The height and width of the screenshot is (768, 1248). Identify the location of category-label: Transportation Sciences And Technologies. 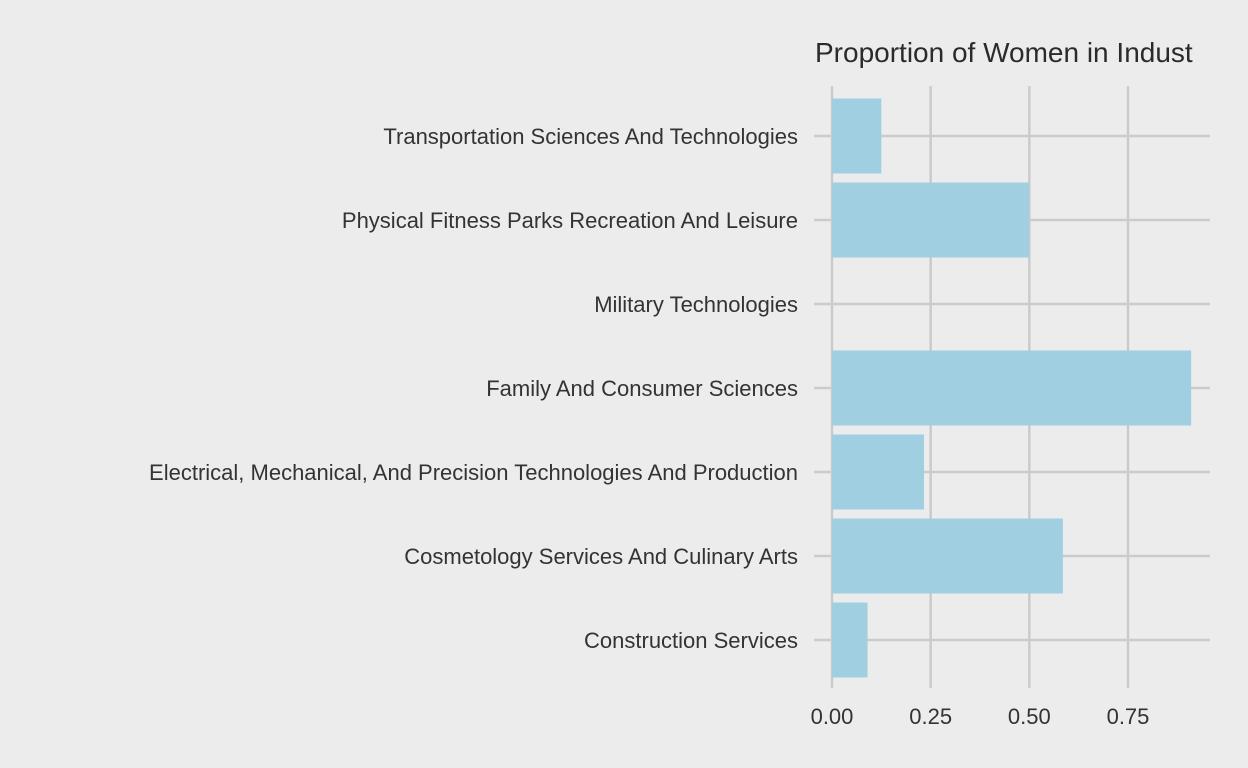
(590, 136).